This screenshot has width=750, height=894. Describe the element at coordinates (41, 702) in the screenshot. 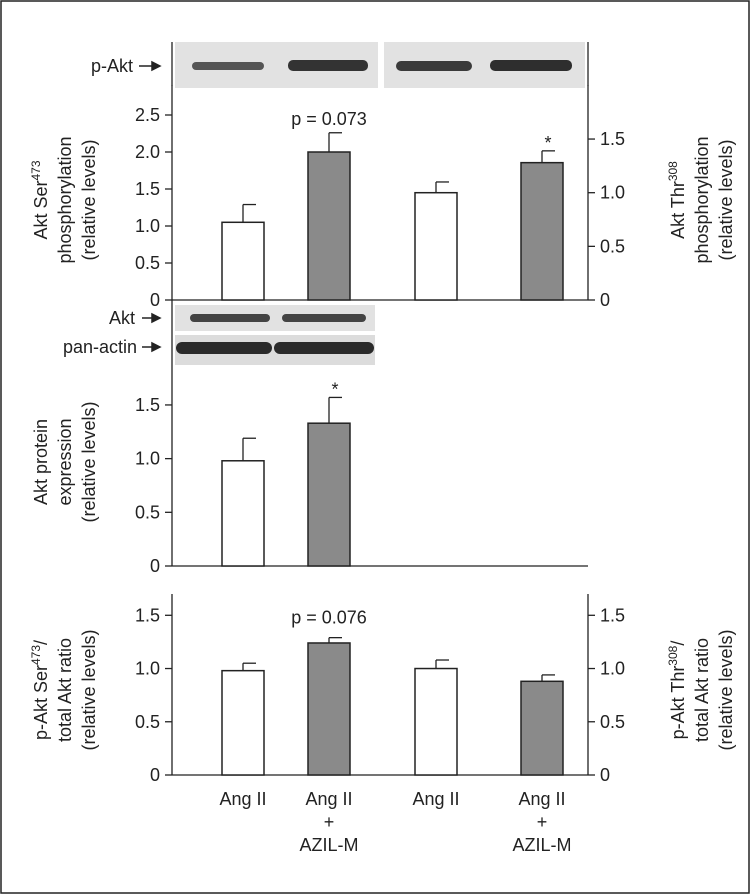

I see `axis-label-text: p-Akt Ser` at that location.